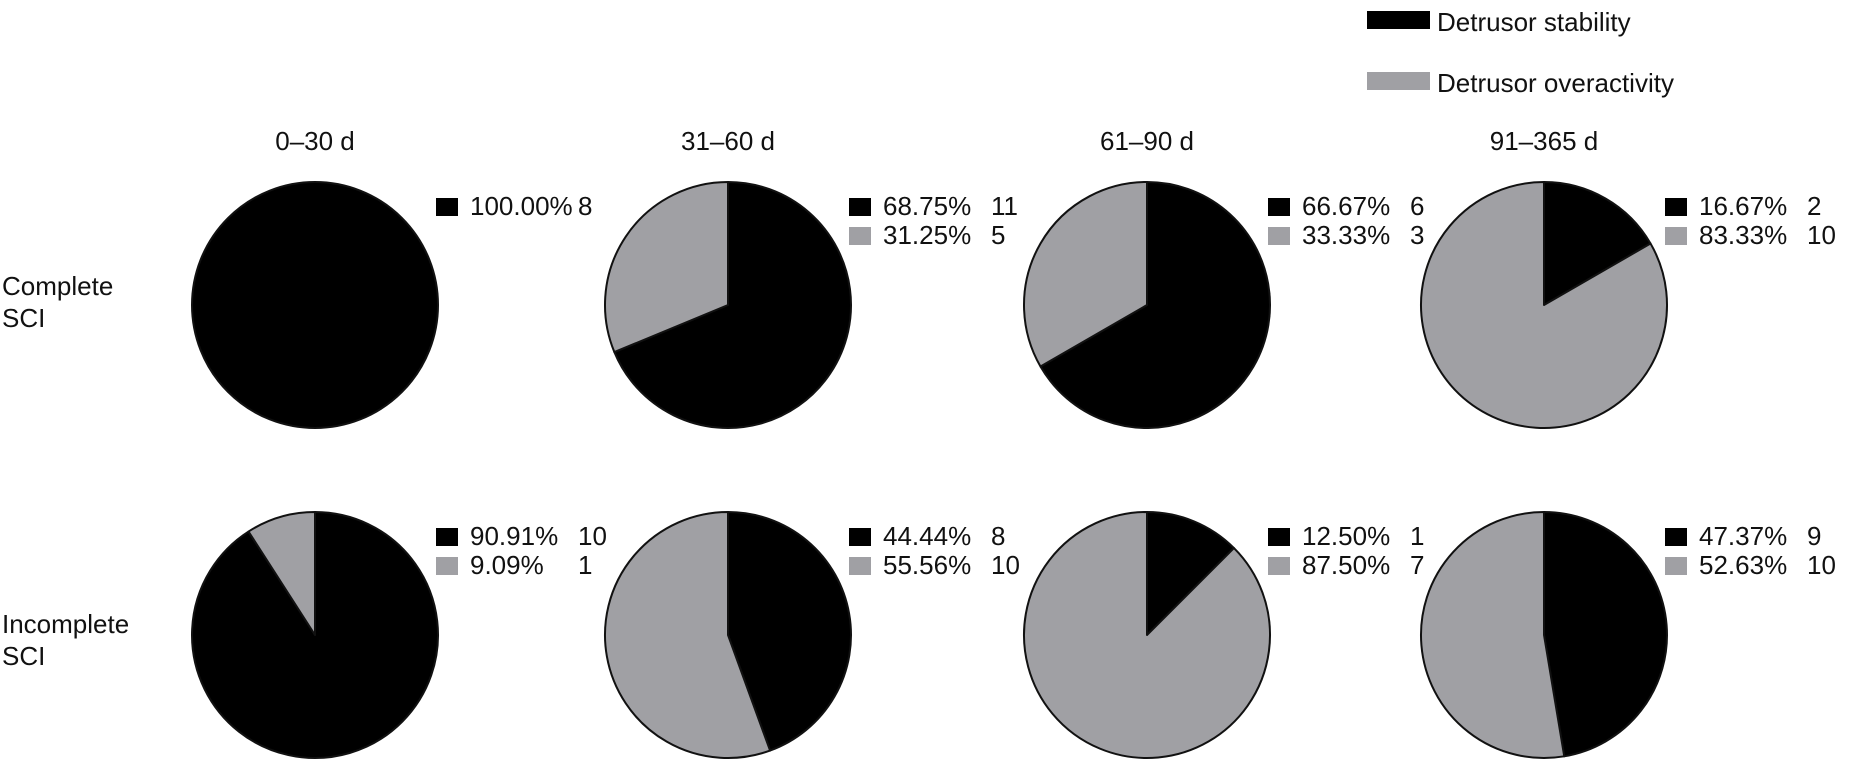 This screenshot has width=1849, height=760. Describe the element at coordinates (315, 305) in the screenshot. I see `pie-slice-stability-r0-c0` at that location.